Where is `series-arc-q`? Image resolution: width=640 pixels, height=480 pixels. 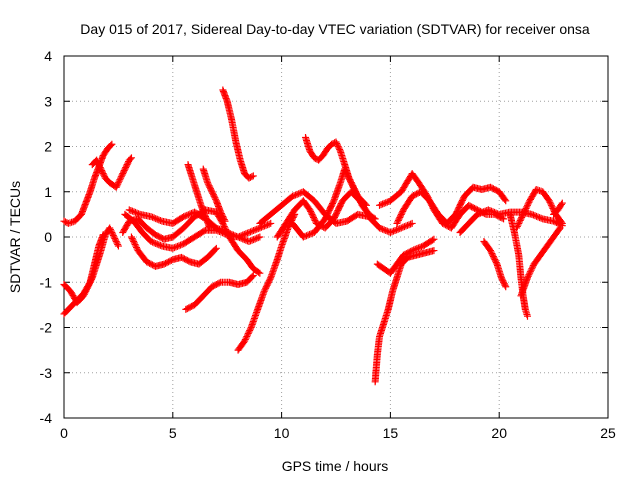
series-arc-q is located at coordinates (333, 203).